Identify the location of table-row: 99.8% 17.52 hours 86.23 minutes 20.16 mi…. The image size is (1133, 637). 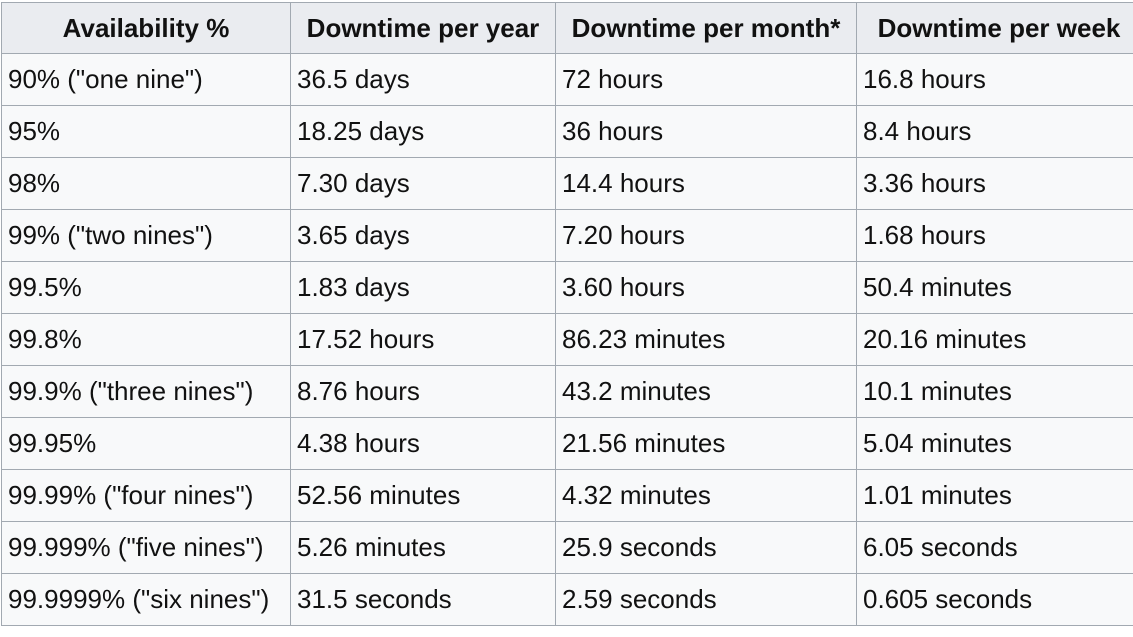
(567, 340).